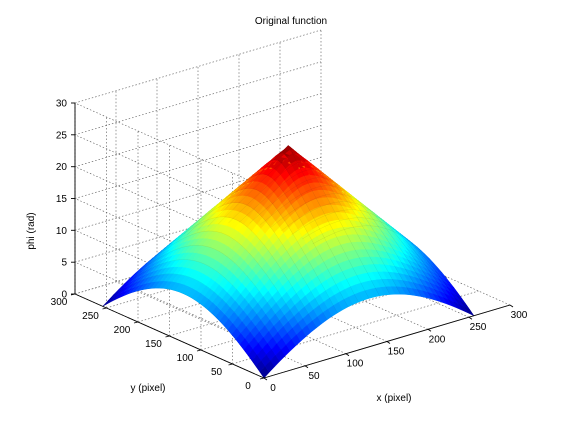 This screenshot has width=567, height=425. I want to click on z-axis-label: phi (rad), so click(31, 230).